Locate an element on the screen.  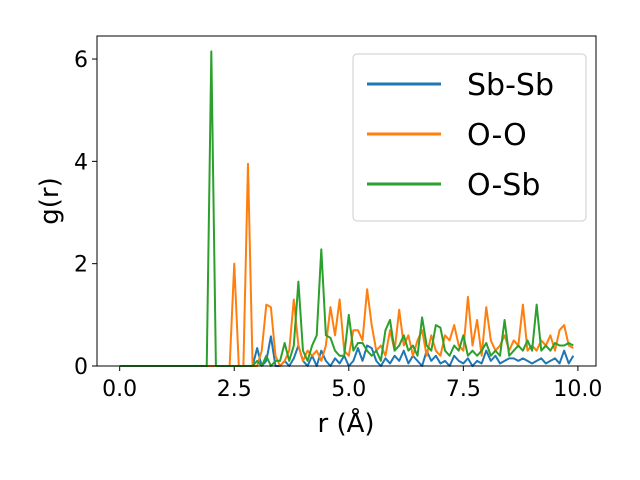
y-axis-label: g(r) is located at coordinates (50, 200).